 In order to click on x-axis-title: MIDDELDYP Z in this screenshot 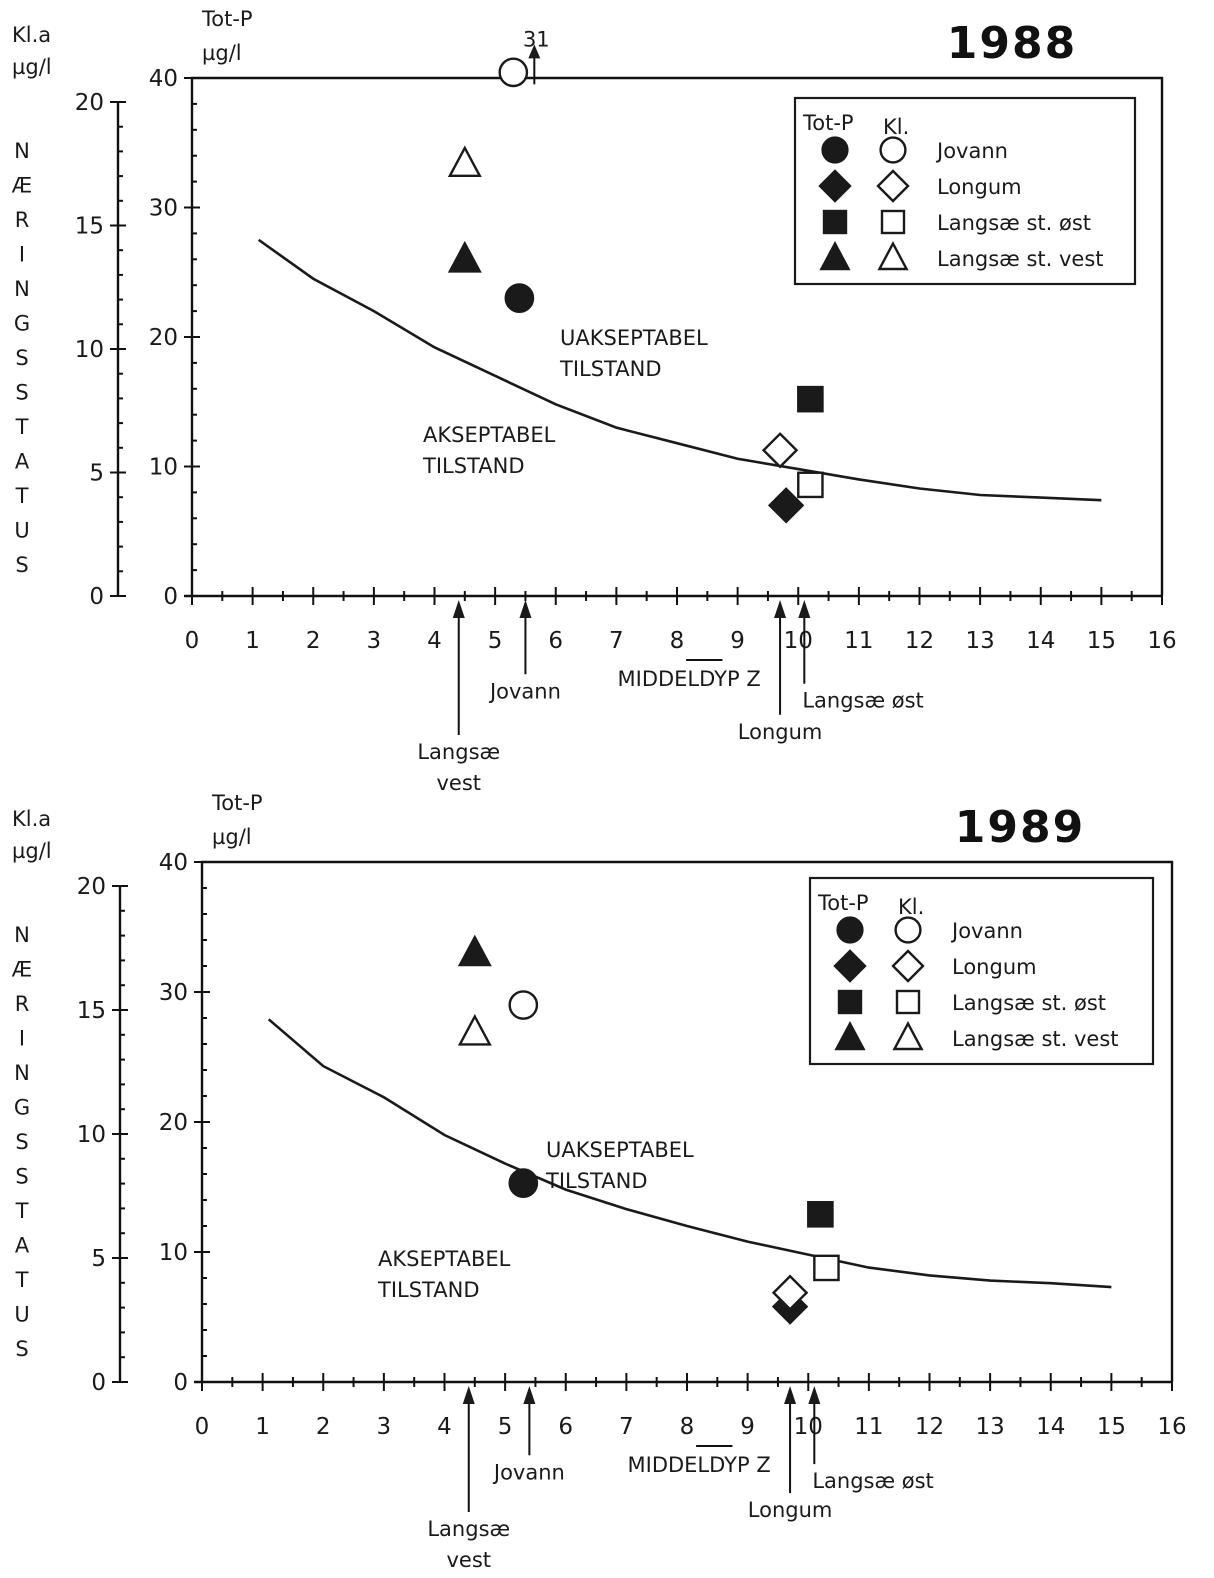, I will do `click(689, 679)`.